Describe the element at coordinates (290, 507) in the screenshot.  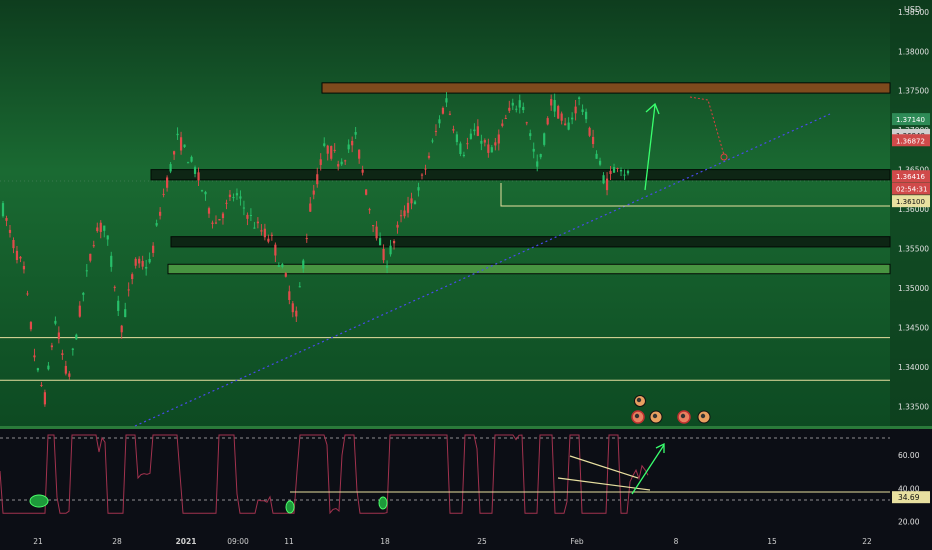
I see `oversold-marker` at that location.